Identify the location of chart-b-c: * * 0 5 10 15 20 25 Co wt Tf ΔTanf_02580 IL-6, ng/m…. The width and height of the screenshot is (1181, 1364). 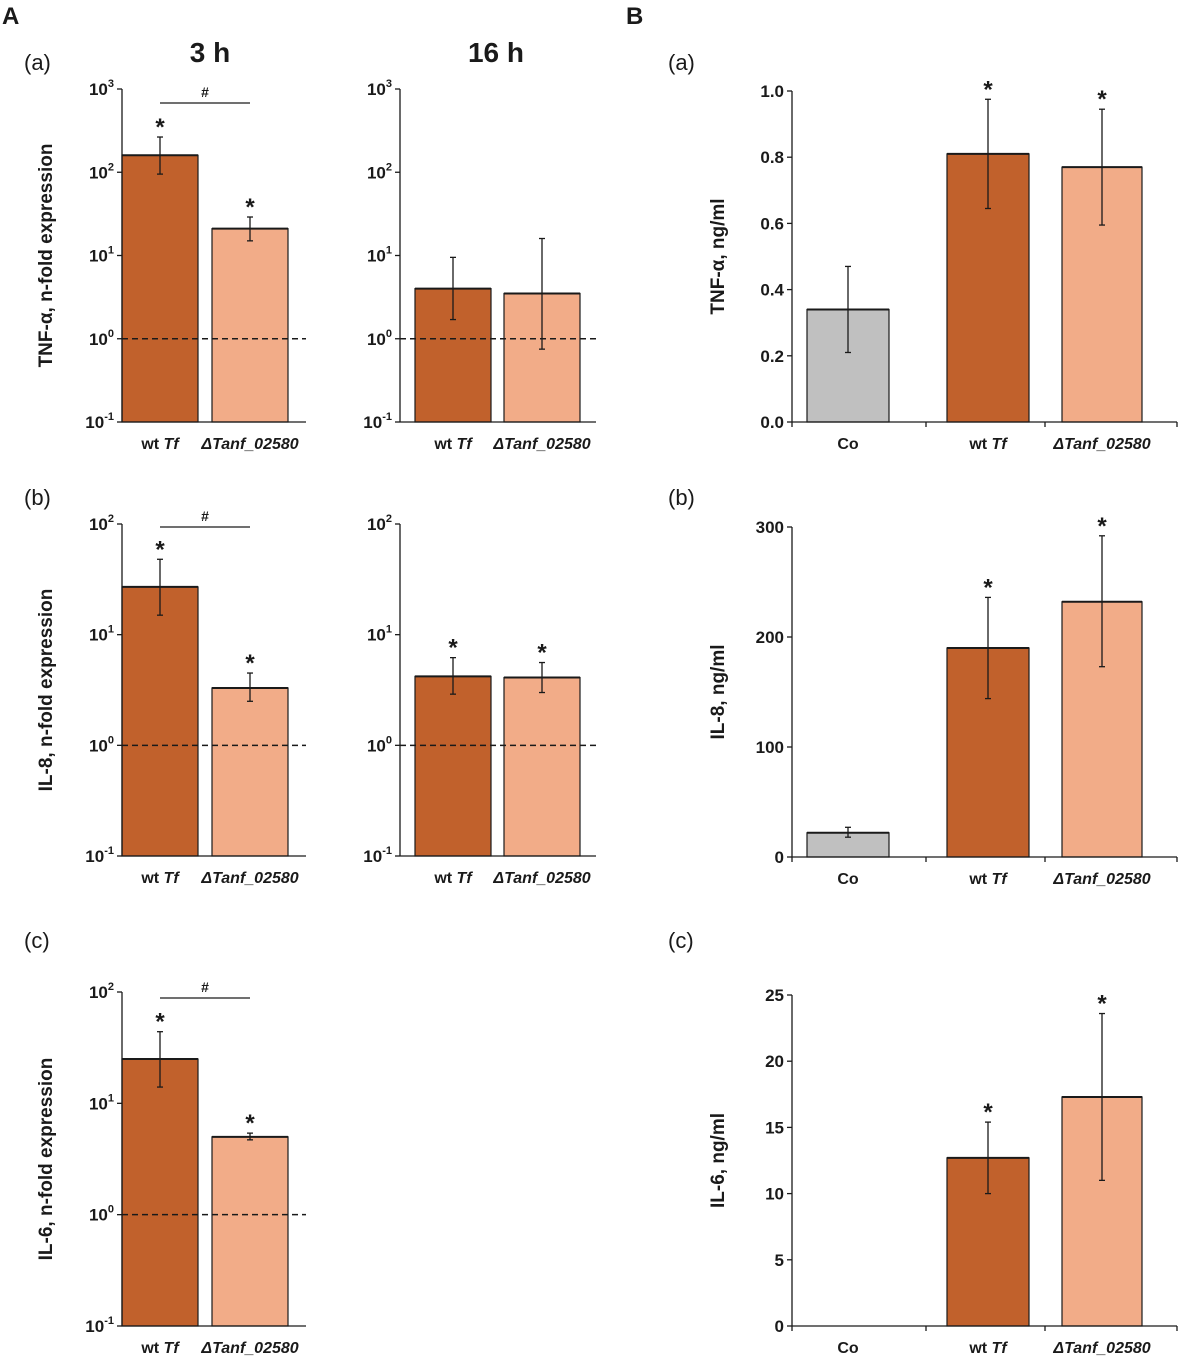
(943, 1171).